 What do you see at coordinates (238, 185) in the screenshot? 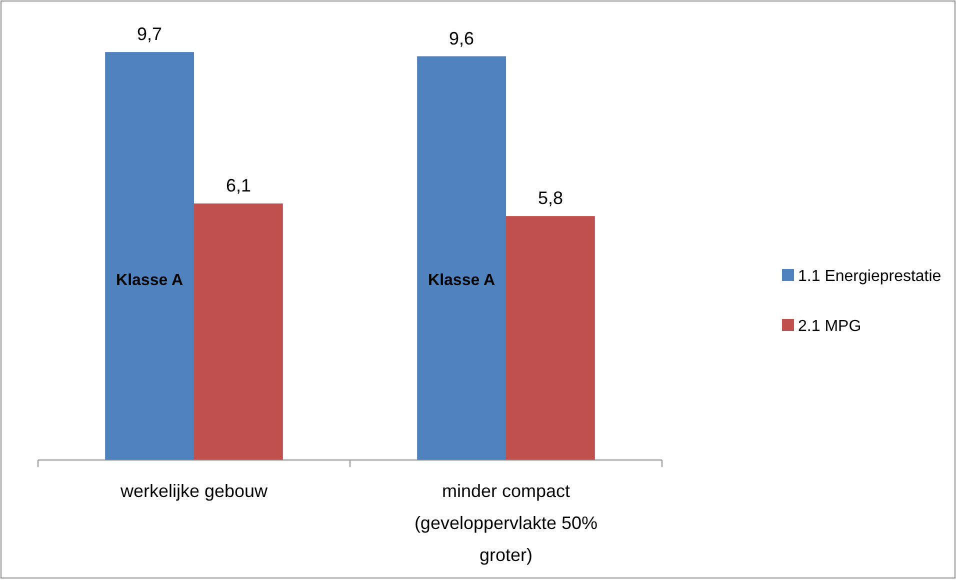
I see `data-label: 6,1` at bounding box center [238, 185].